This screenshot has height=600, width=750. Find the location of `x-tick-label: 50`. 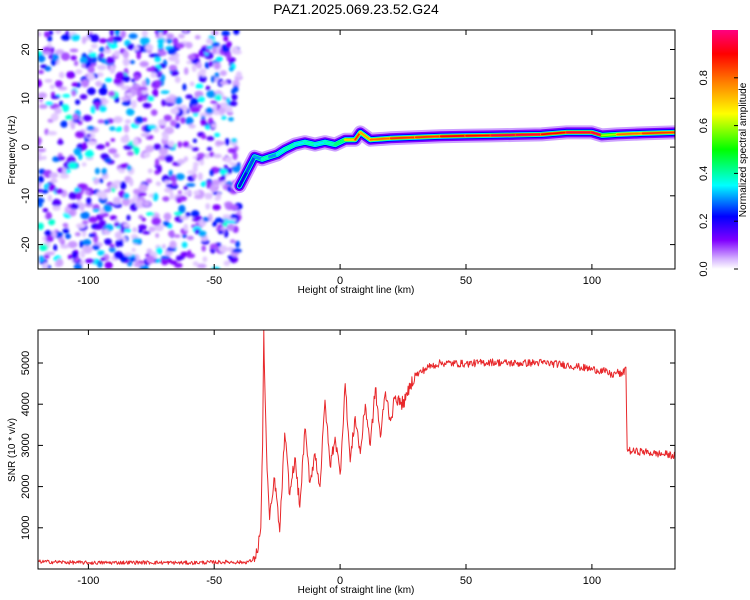

x-tick-label: 50 is located at coordinates (466, 581).